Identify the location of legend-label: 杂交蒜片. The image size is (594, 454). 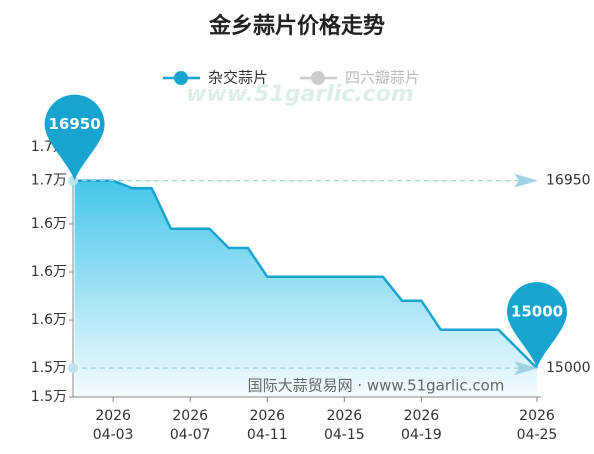
(238, 78).